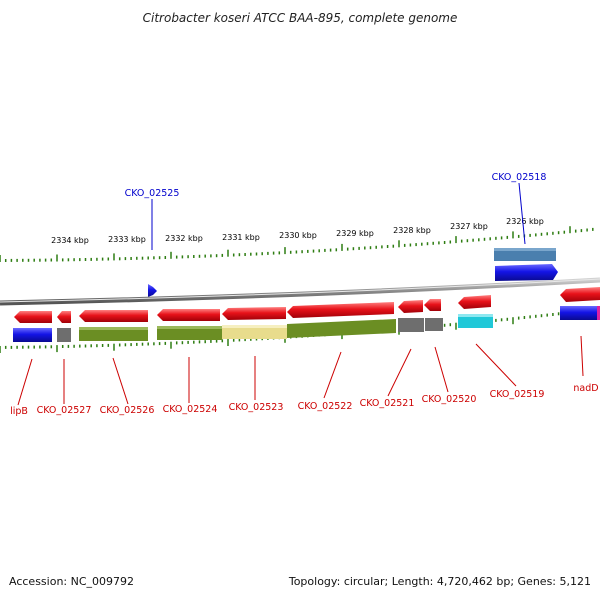  Describe the element at coordinates (241, 237) in the screenshot. I see `kbp-label: 2331 kbp` at that location.